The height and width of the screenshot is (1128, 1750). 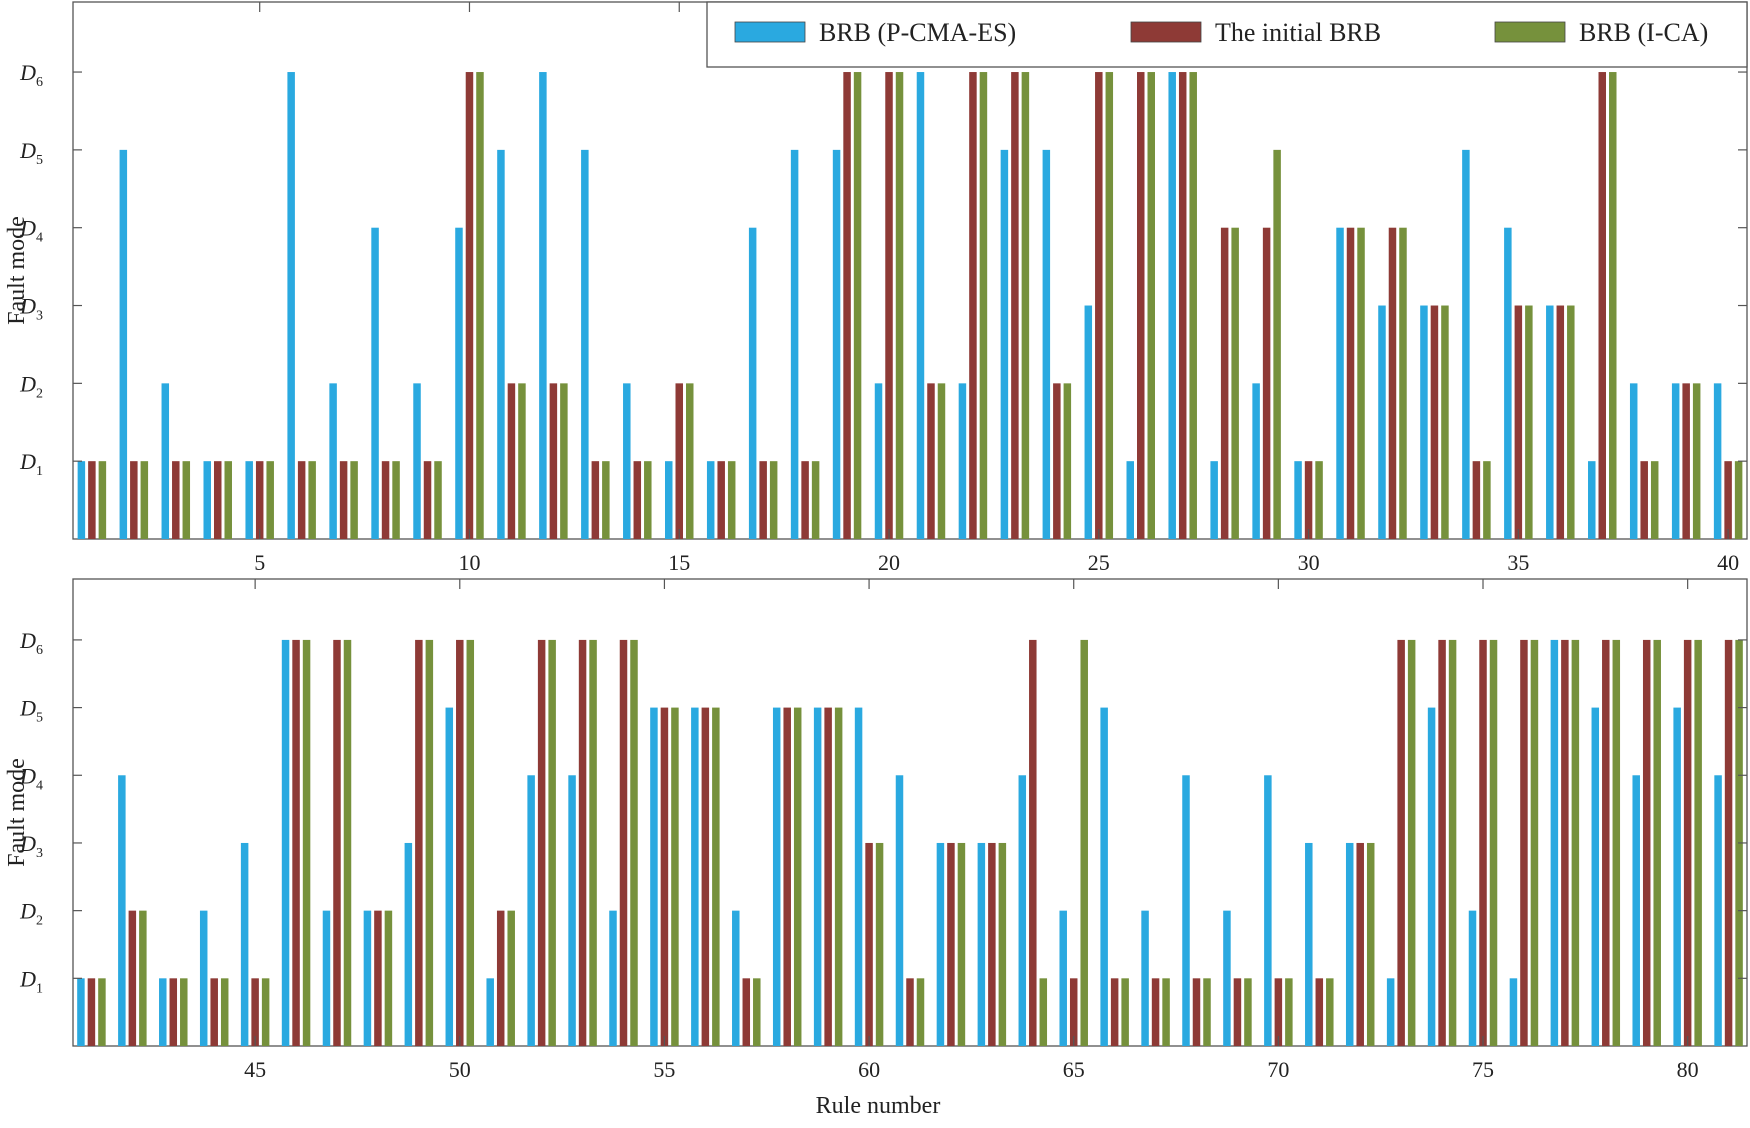 I want to click on y-axis-label: Fault mode, so click(x=17, y=812).